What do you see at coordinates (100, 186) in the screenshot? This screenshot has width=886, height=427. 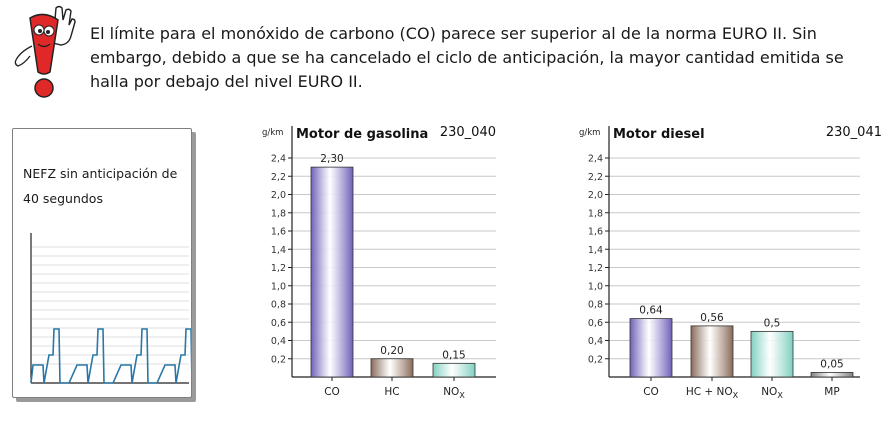 I see `nefz-label: NEFZ sin anticipación de 40 segundos` at bounding box center [100, 186].